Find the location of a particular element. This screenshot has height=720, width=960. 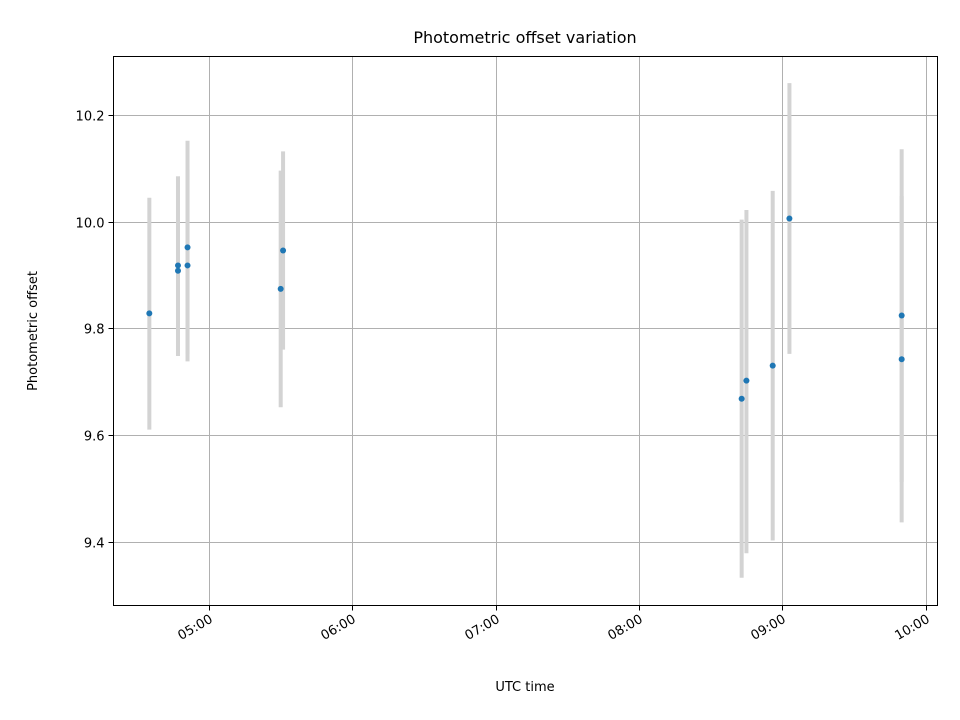

x-tick-label: 05:00 is located at coordinates (196, 628).